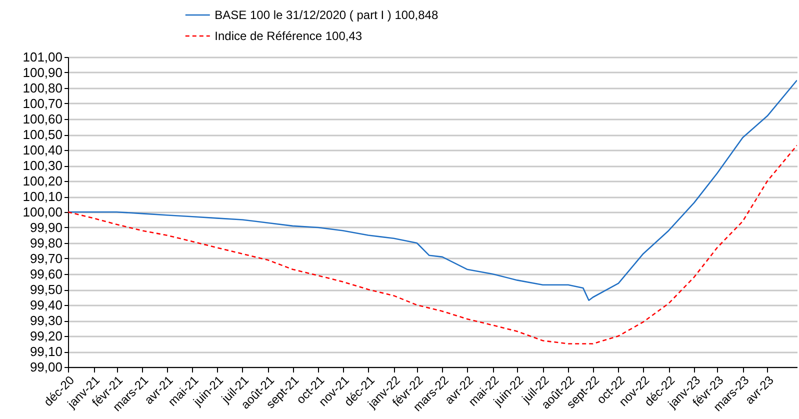  What do you see at coordinates (46, 320) in the screenshot?
I see `y-tick-label: 99,30` at bounding box center [46, 320].